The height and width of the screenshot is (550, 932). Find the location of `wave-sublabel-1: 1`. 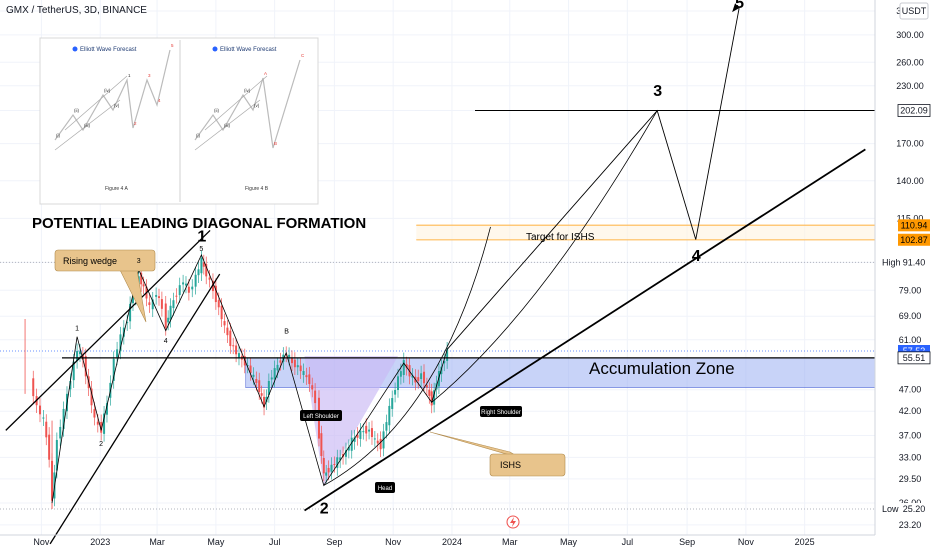

wave-sublabel-1: 1 is located at coordinates (77, 329).